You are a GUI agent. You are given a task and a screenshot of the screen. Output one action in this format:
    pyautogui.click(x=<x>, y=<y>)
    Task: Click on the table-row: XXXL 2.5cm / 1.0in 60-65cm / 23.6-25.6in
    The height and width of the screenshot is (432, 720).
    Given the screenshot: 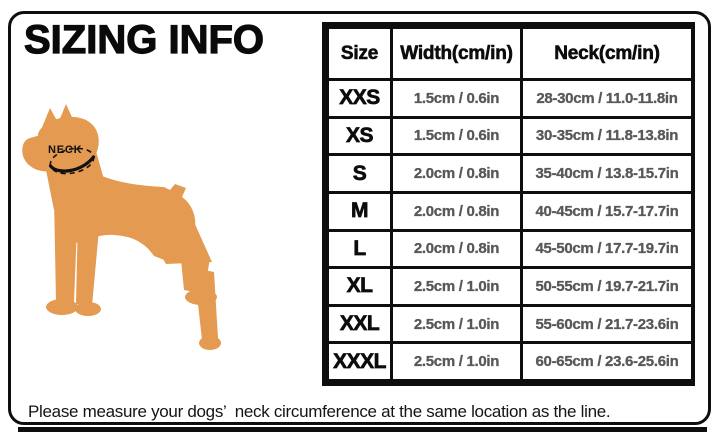 What is the action you would take?
    pyautogui.click(x=510, y=361)
    